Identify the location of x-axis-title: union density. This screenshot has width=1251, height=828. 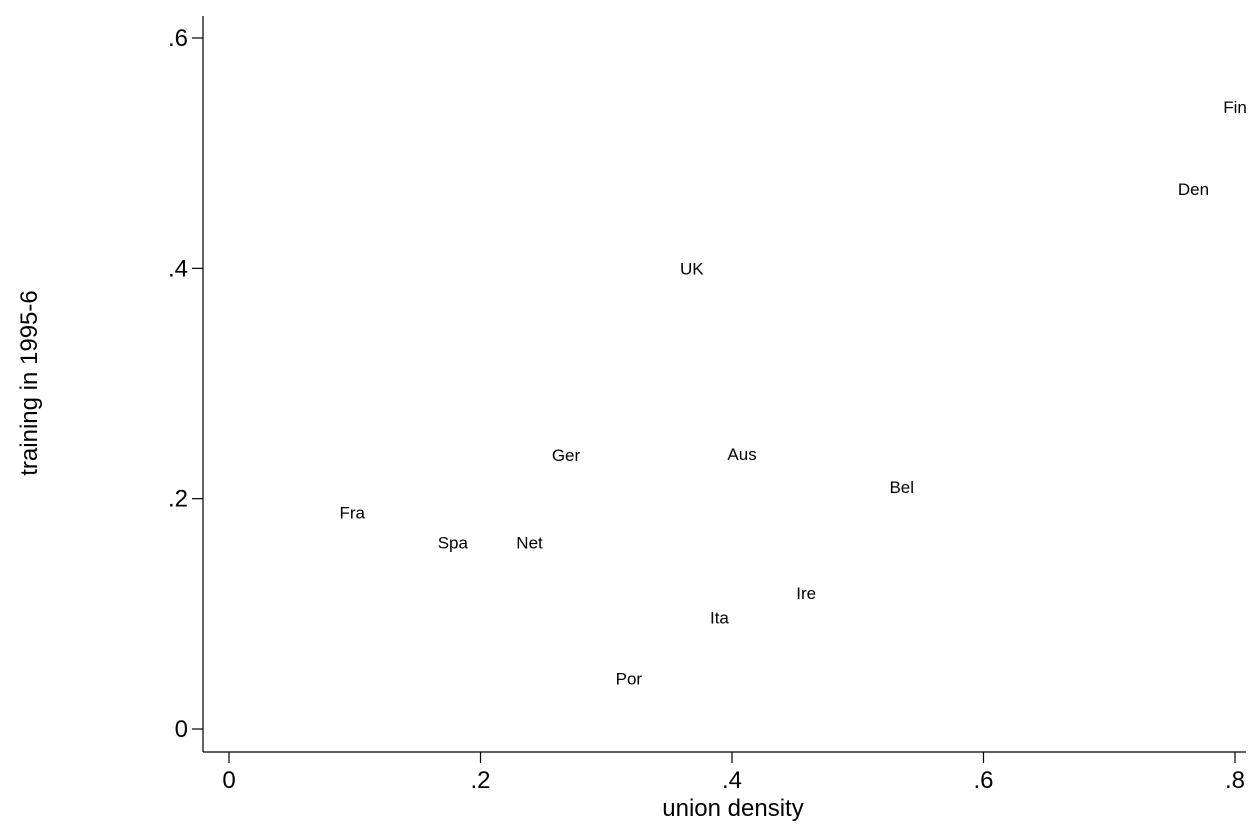
(732, 808).